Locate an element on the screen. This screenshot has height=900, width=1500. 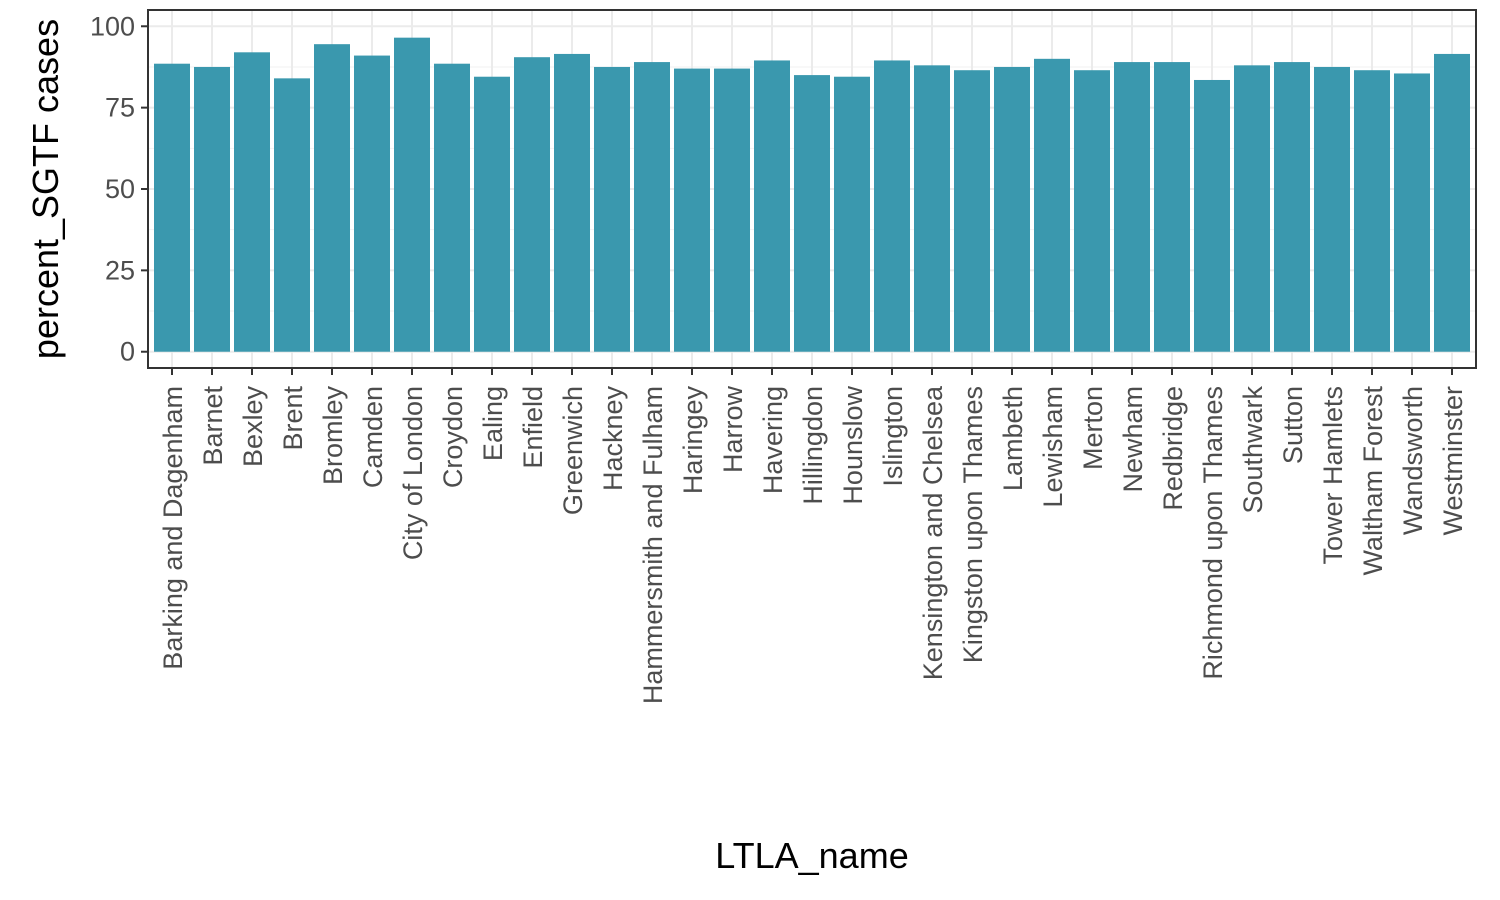
x-tick-label: Lewisham is located at coordinates (1053, 447).